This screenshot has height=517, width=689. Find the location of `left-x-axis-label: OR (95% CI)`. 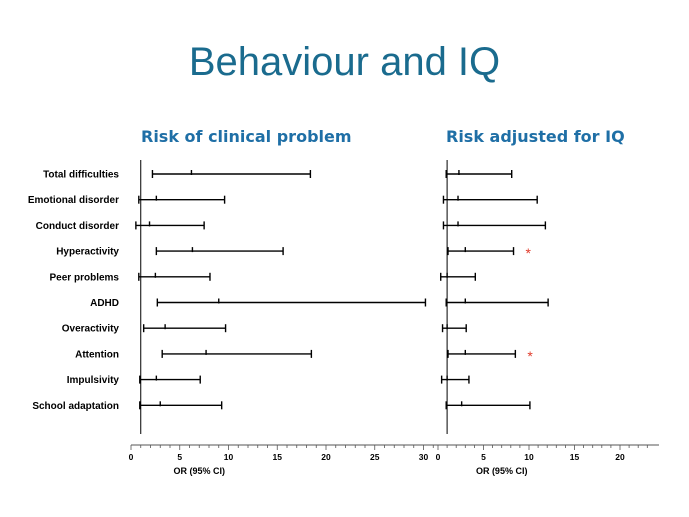

left-x-axis-label: OR (95% CI) is located at coordinates (199, 471).